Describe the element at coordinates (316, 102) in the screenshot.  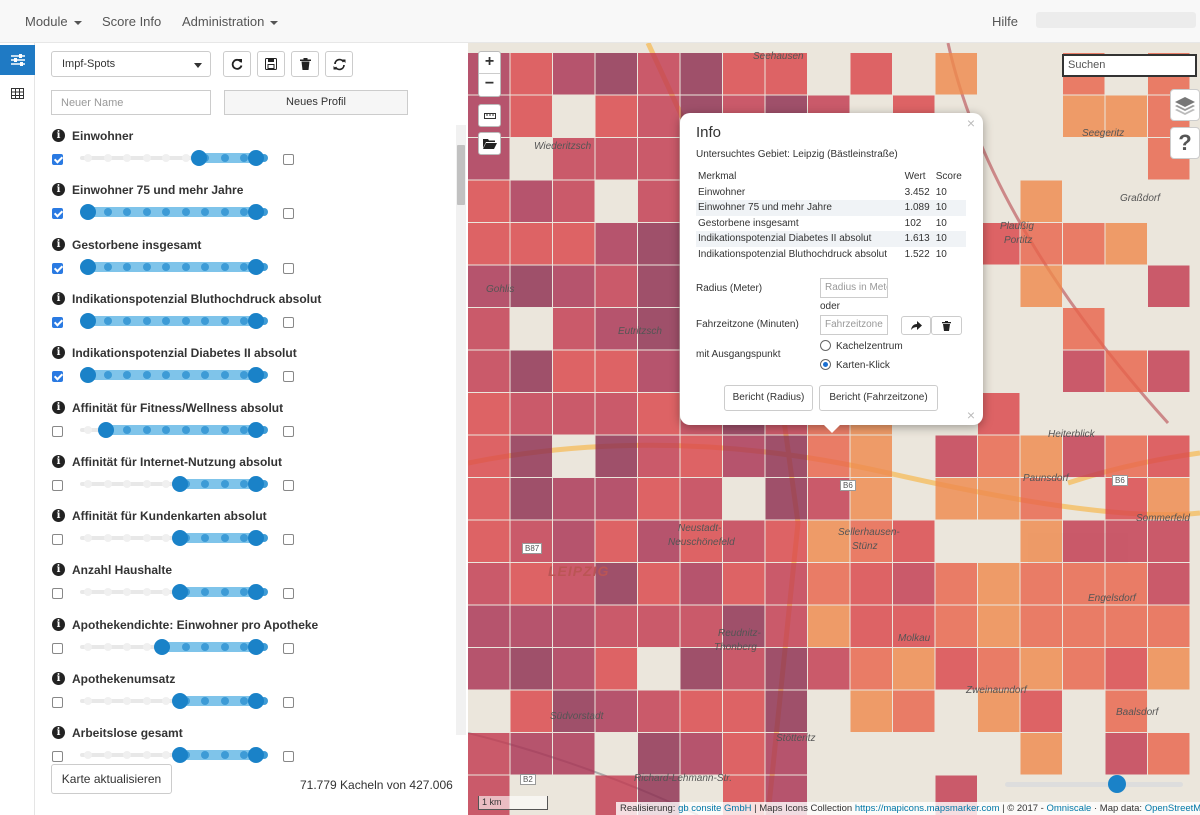
I see `new-profile-button: Neues Profil` at that location.